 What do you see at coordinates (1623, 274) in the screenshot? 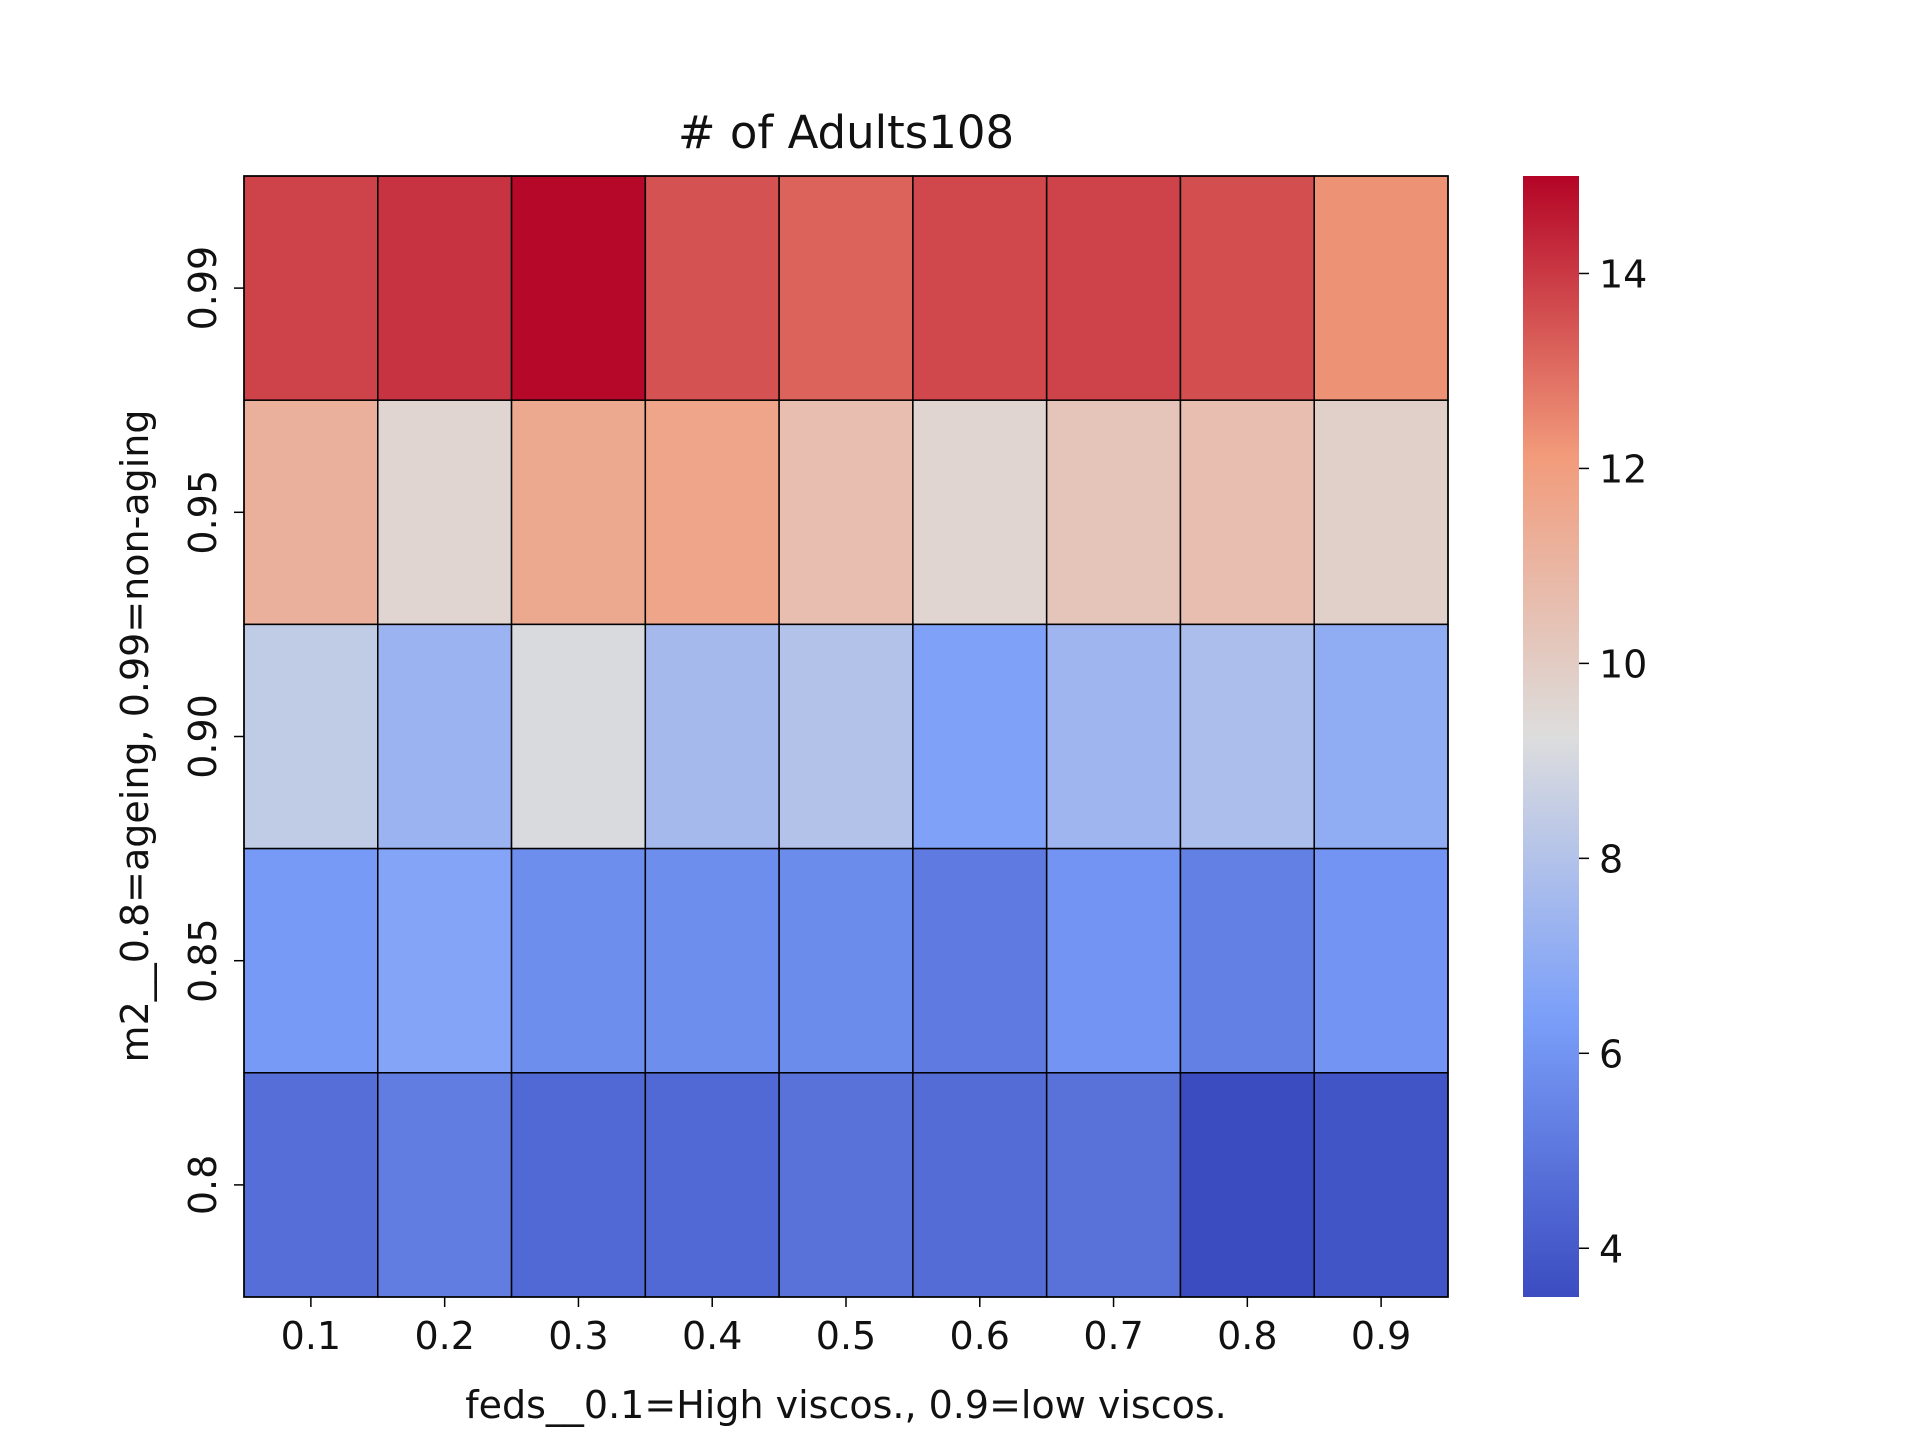
I see `colorbar-tick-label: 14` at bounding box center [1623, 274].